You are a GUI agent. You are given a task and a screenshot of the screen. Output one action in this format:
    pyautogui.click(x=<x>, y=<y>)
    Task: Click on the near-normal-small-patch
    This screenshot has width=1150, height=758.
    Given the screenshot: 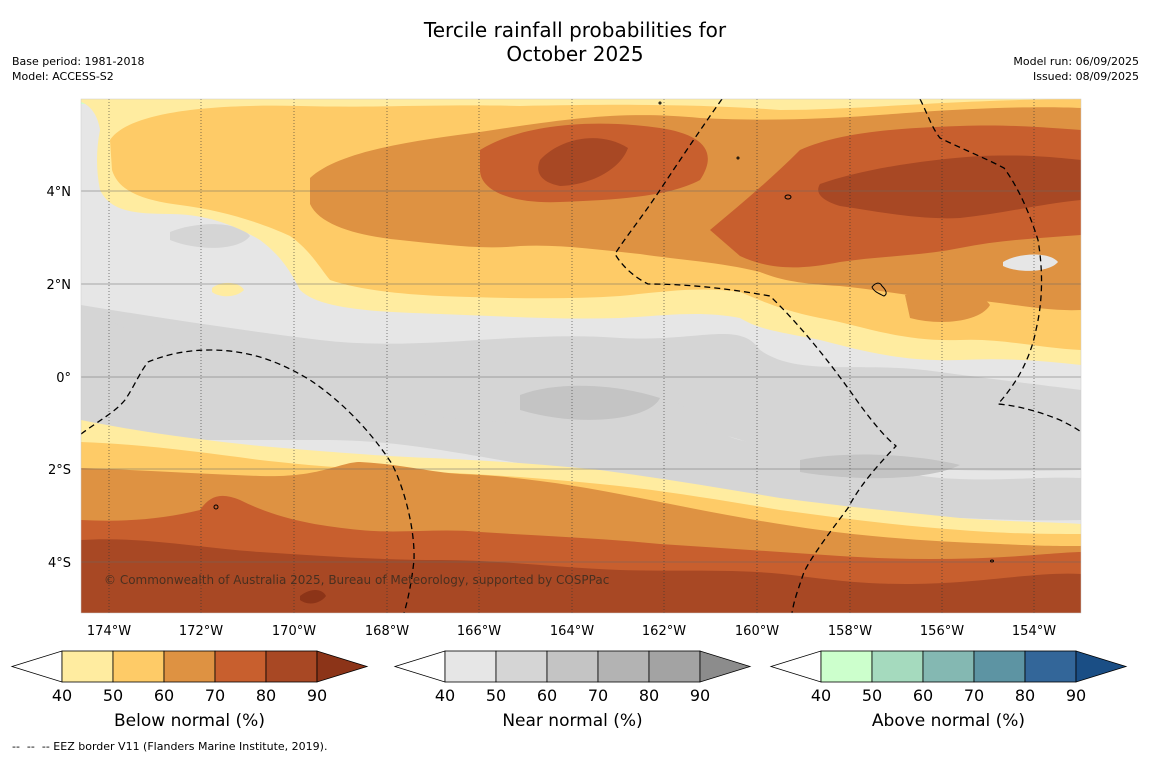 What is the action you would take?
    pyautogui.click(x=210, y=236)
    